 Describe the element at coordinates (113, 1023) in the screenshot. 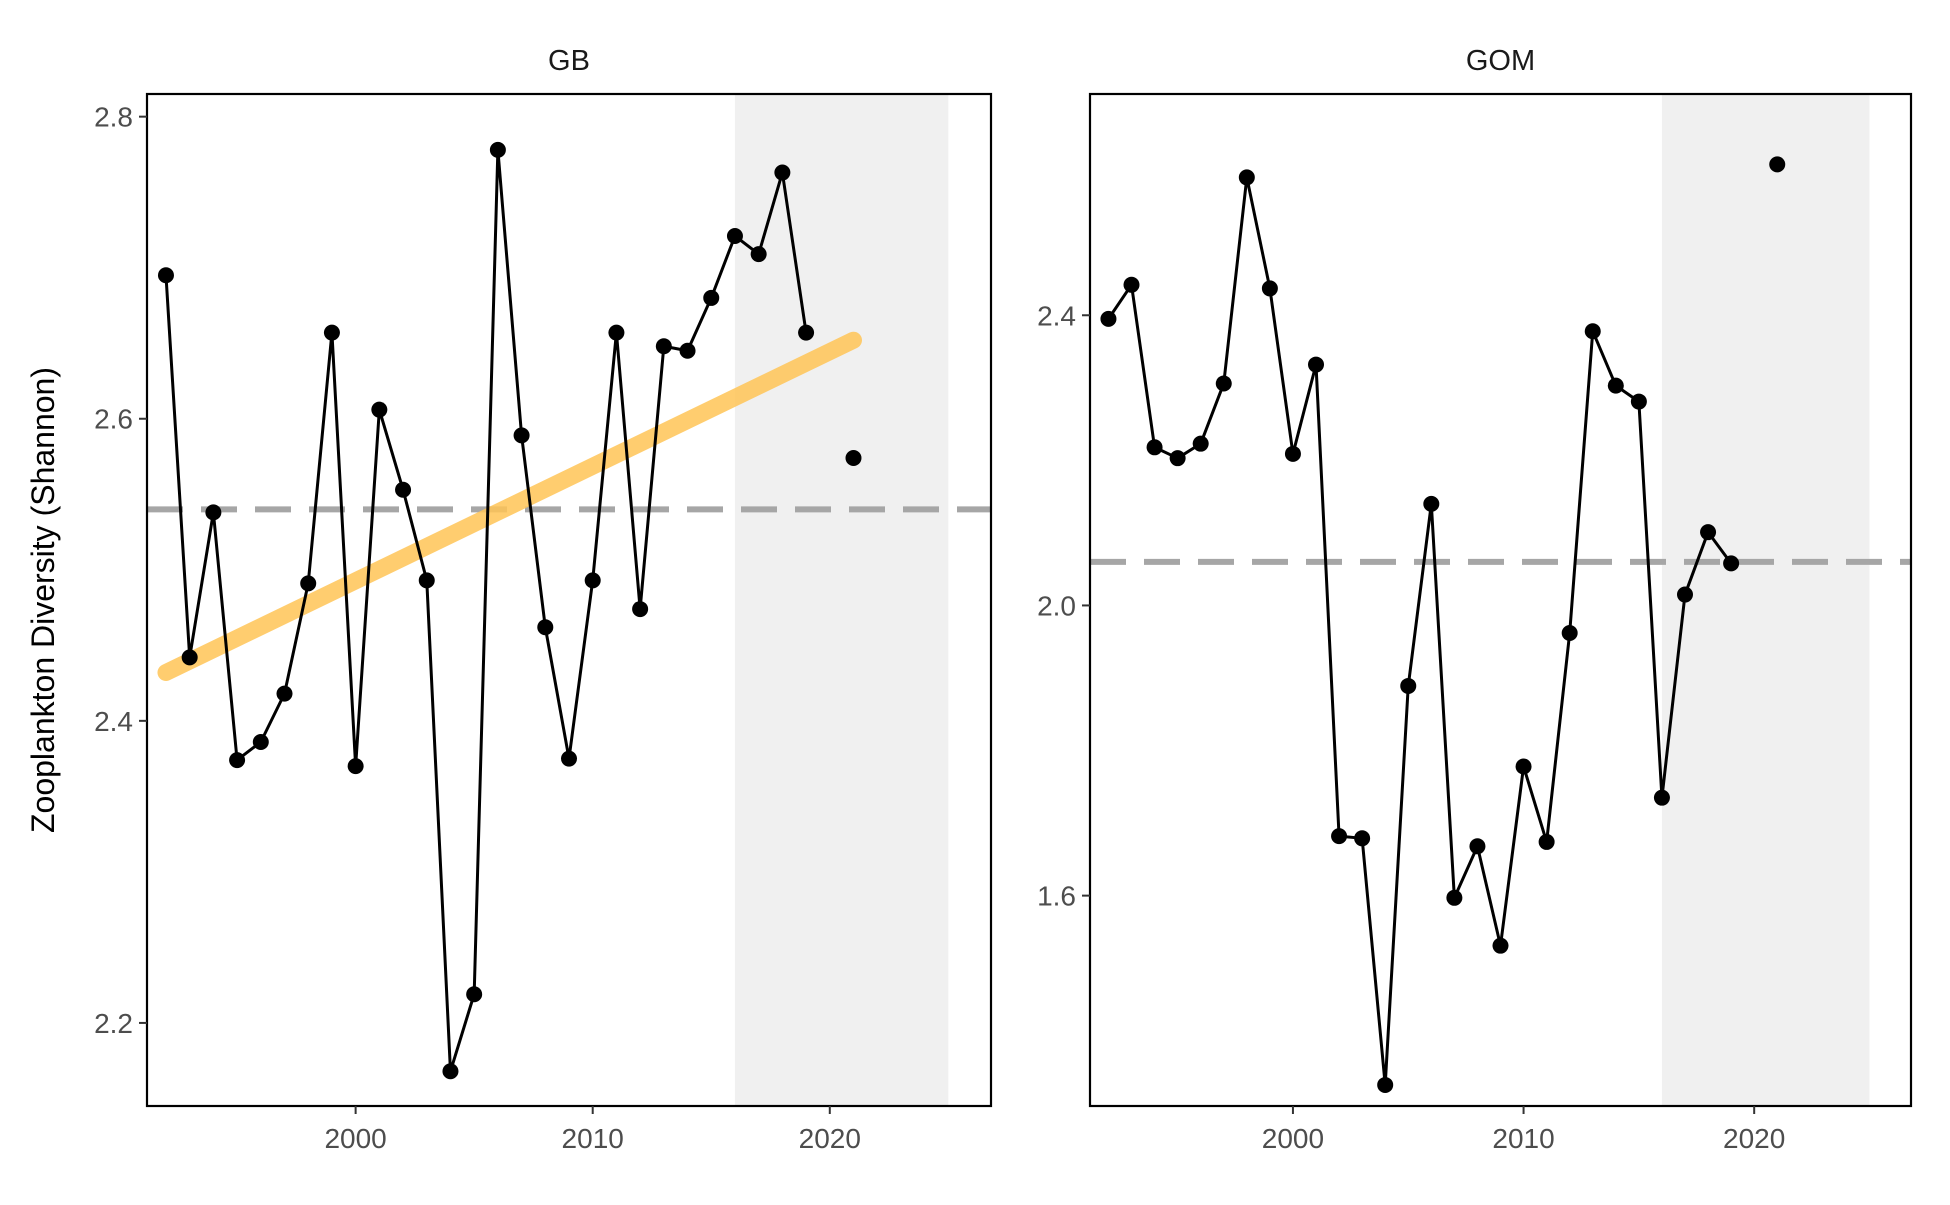

I see `y-tick-label-gb-0: 2.2` at that location.